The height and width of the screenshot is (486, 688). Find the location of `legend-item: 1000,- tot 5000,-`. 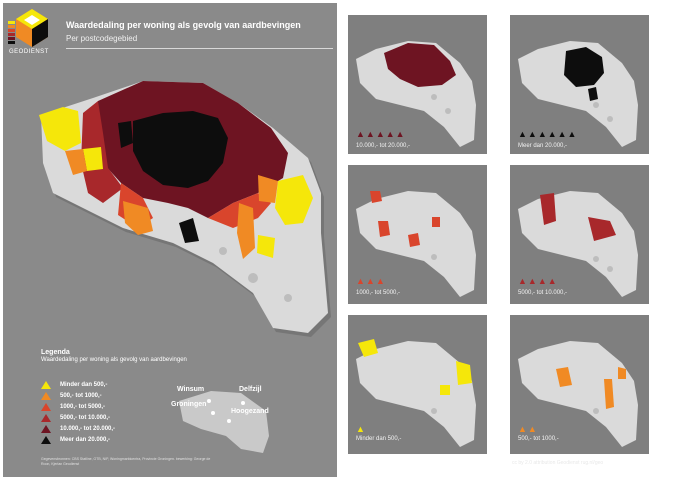

legend-item: 1000,- tot 5000,- is located at coordinates (73, 406).